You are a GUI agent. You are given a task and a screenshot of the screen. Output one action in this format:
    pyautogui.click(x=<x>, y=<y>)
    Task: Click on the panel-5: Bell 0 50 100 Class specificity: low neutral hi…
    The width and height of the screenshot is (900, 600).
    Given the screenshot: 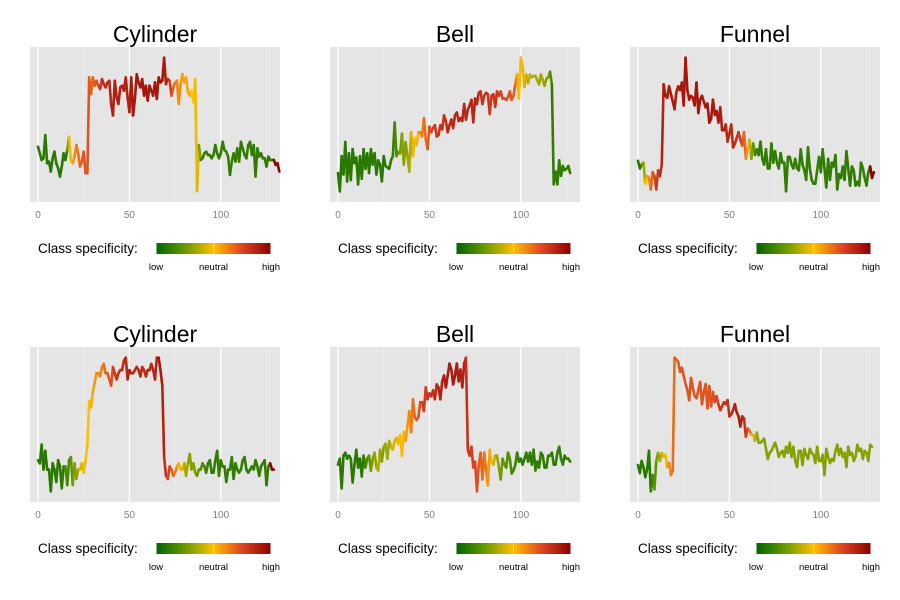 What is the action you would take?
    pyautogui.click(x=455, y=447)
    